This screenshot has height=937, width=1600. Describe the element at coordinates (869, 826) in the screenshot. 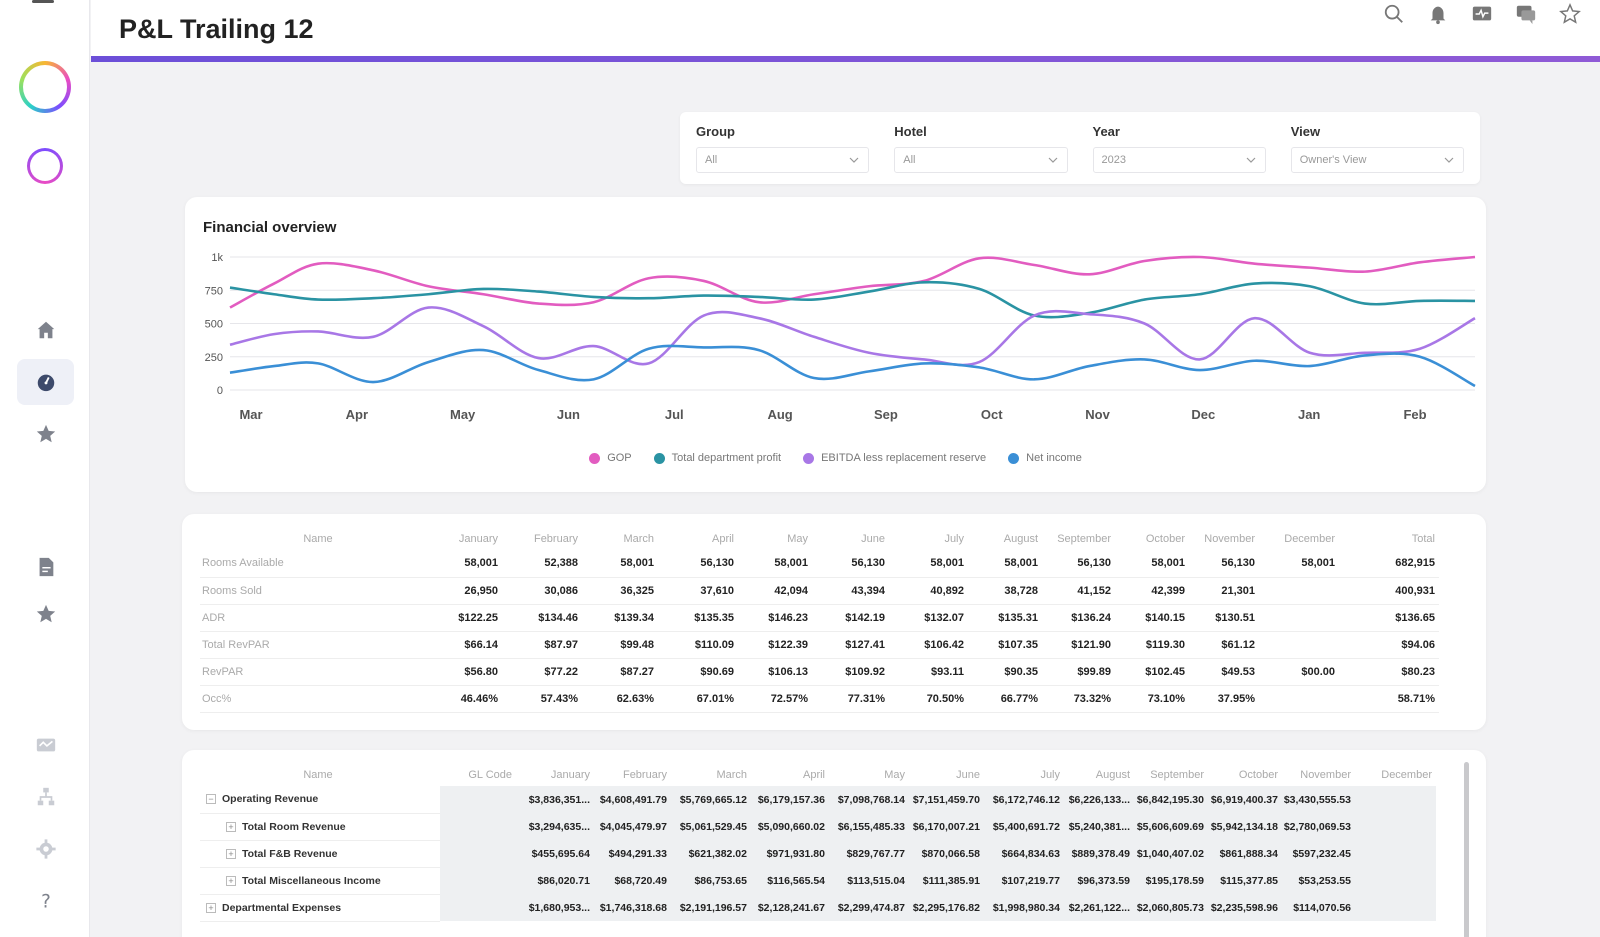

I see `table-cell: $6,155,485.33` at that location.